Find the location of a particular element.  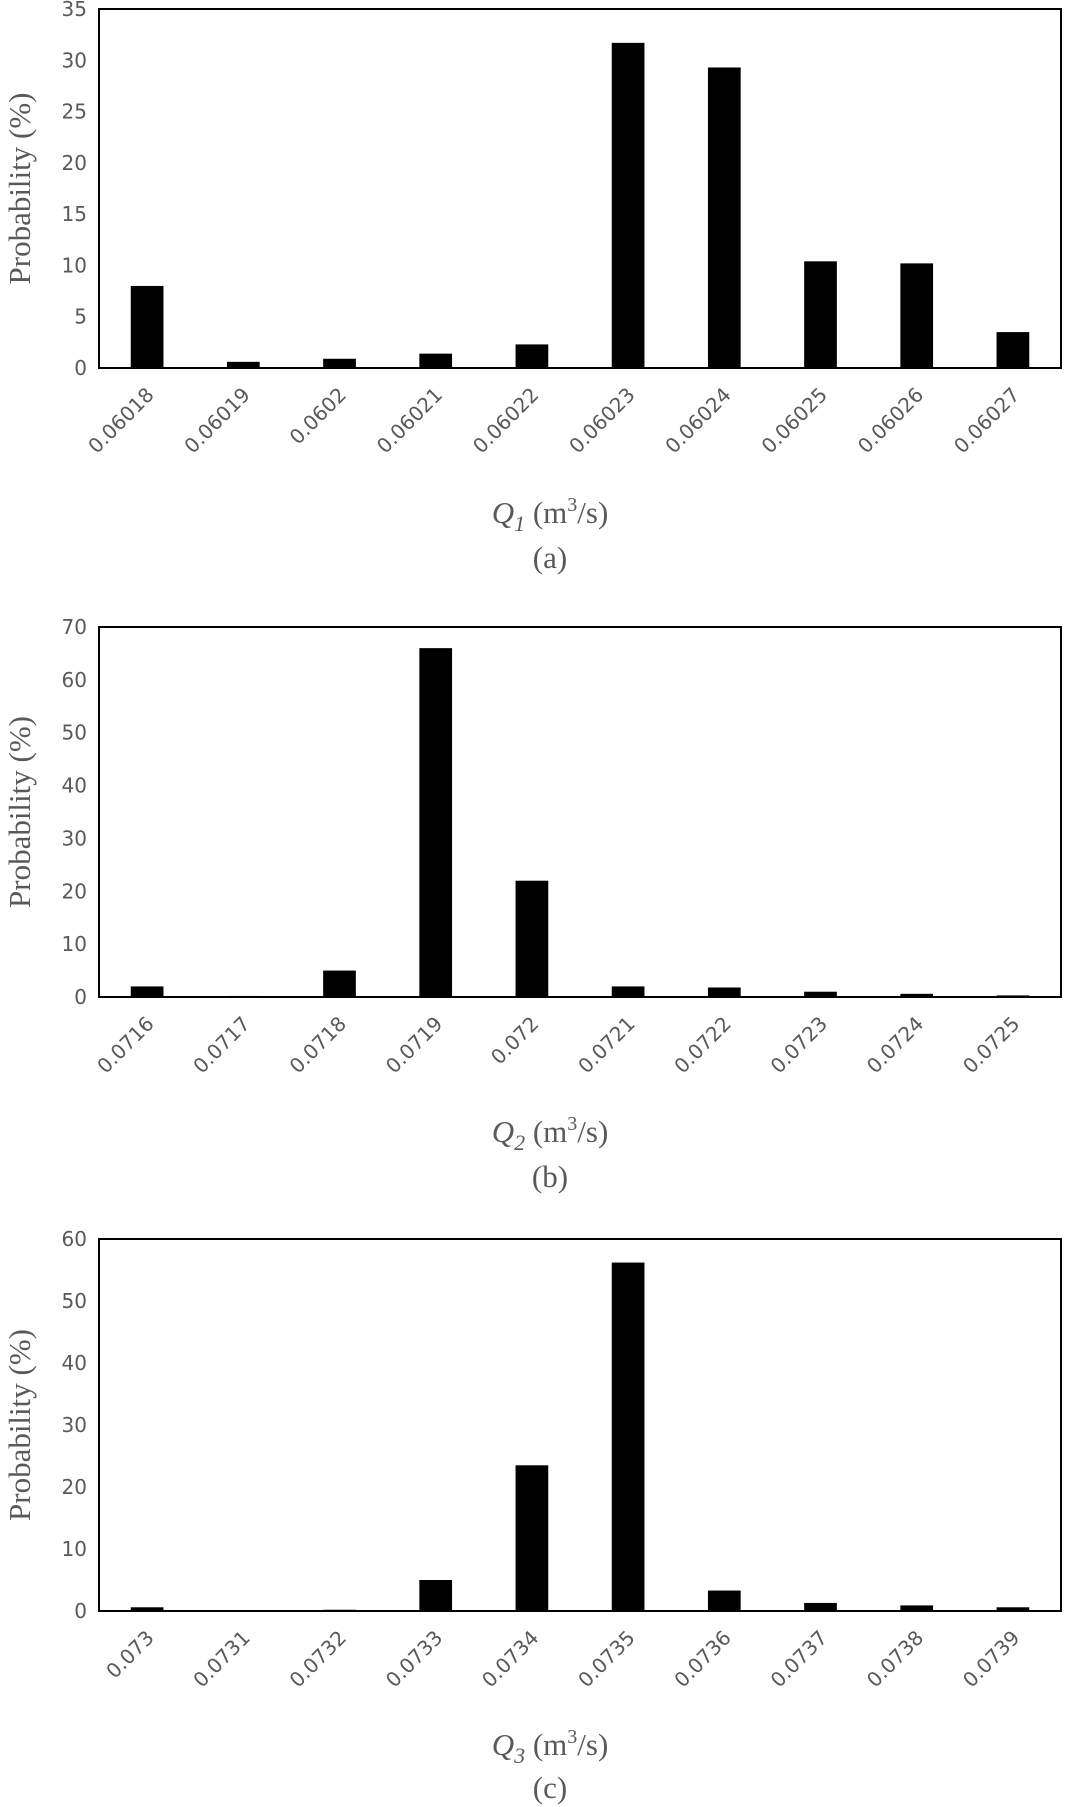

x-tick-label: 0.0723 is located at coordinates (799, 1045).